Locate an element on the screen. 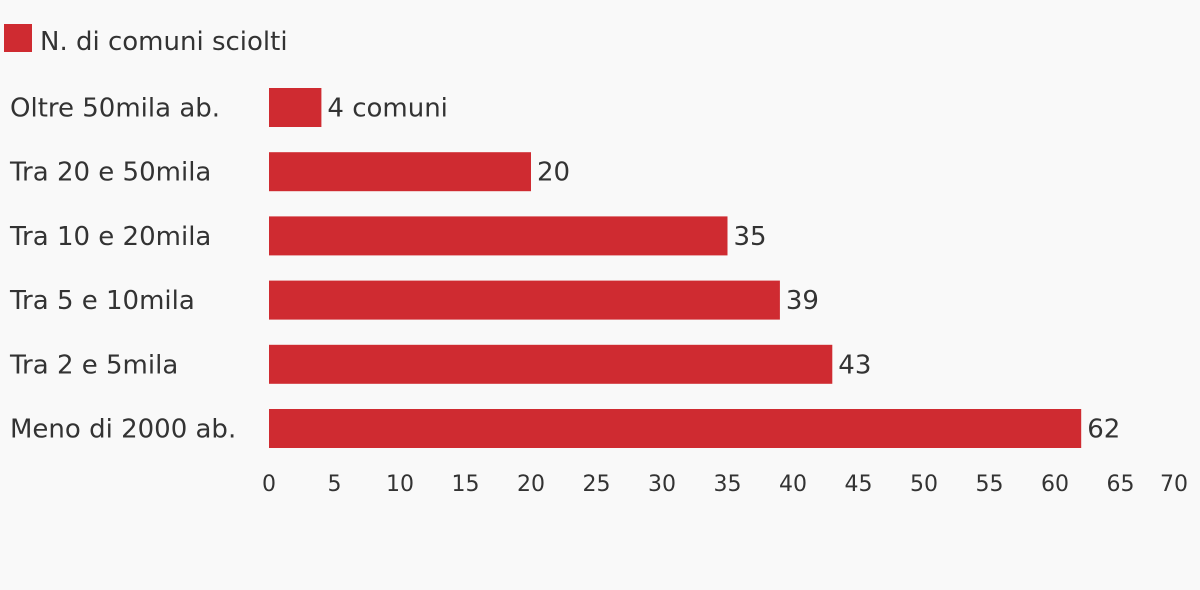 The width and height of the screenshot is (1200, 590). category-label: Tra 10 e 20mila is located at coordinates (110, 237).